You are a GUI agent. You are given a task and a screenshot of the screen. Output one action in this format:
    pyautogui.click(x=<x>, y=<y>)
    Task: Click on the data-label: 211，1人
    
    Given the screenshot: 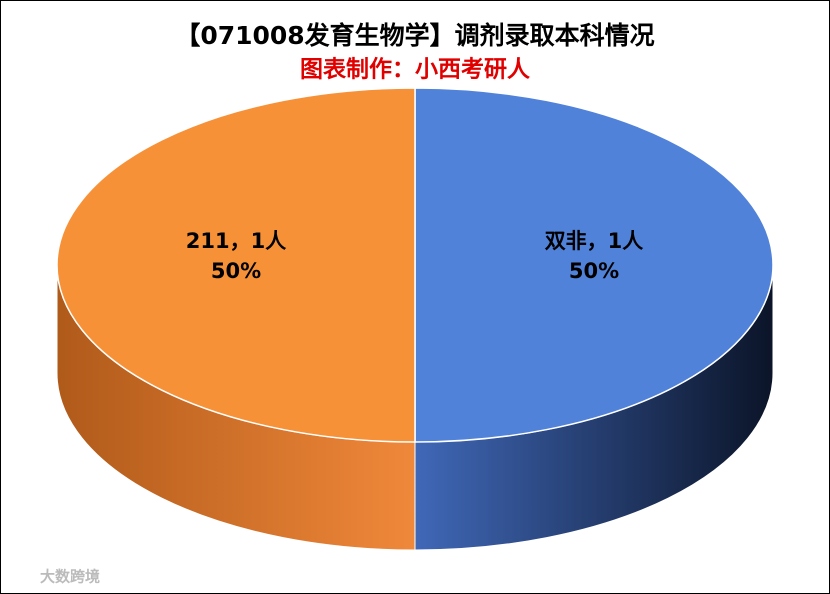 What is the action you would take?
    pyautogui.click(x=236, y=241)
    